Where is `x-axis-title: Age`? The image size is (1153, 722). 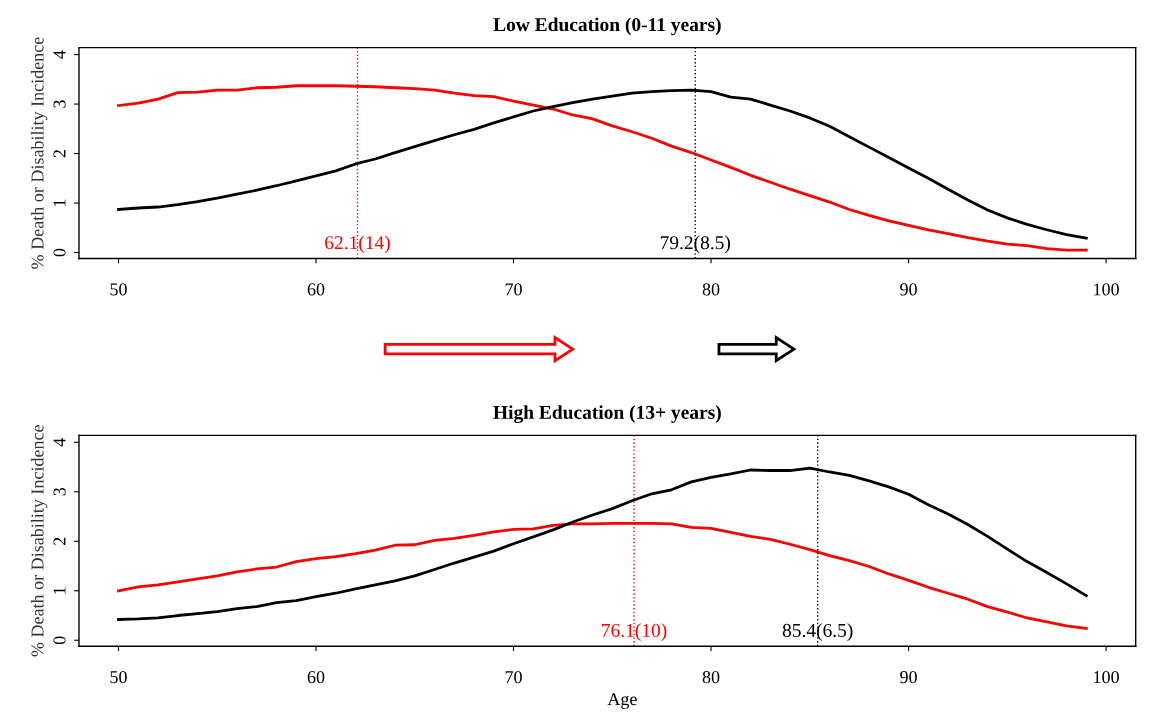
x-axis-title: Age is located at coordinates (622, 701).